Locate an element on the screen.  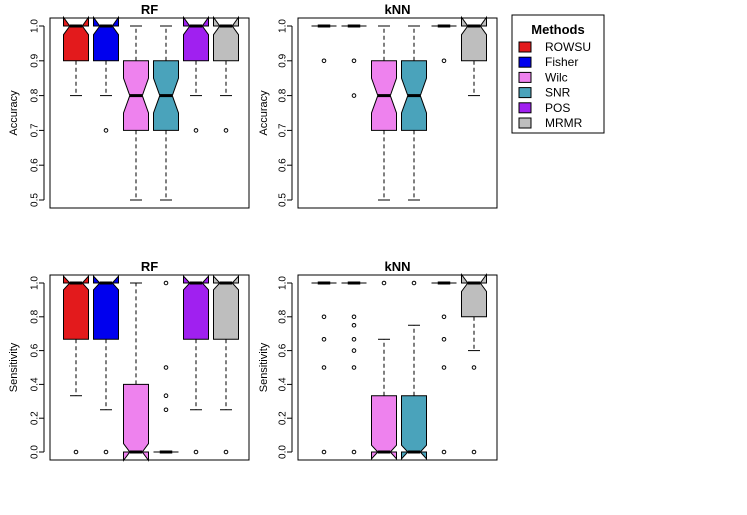
legend-item-fisher: Fisher is located at coordinates (548, 62).